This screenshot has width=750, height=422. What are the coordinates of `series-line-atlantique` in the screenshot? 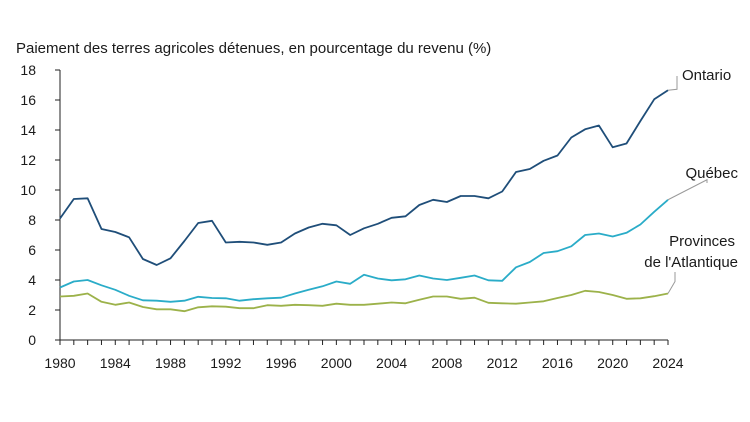 It's located at (364, 301).